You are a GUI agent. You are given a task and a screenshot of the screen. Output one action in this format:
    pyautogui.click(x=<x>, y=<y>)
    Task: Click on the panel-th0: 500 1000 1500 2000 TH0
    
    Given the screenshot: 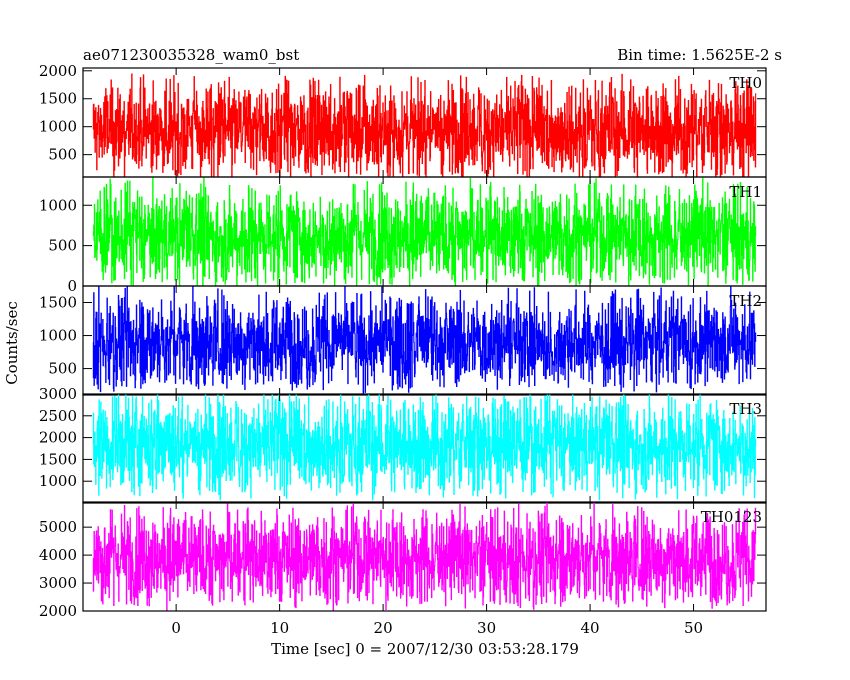 What is the action you would take?
    pyautogui.click(x=403, y=120)
    